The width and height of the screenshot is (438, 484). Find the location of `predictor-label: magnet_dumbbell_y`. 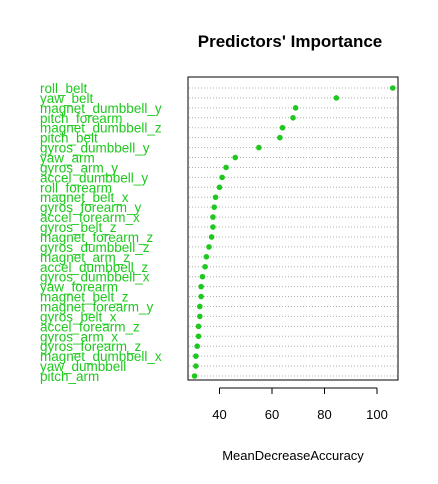

predictor-label: magnet_dumbbell_y is located at coordinates (101, 108).